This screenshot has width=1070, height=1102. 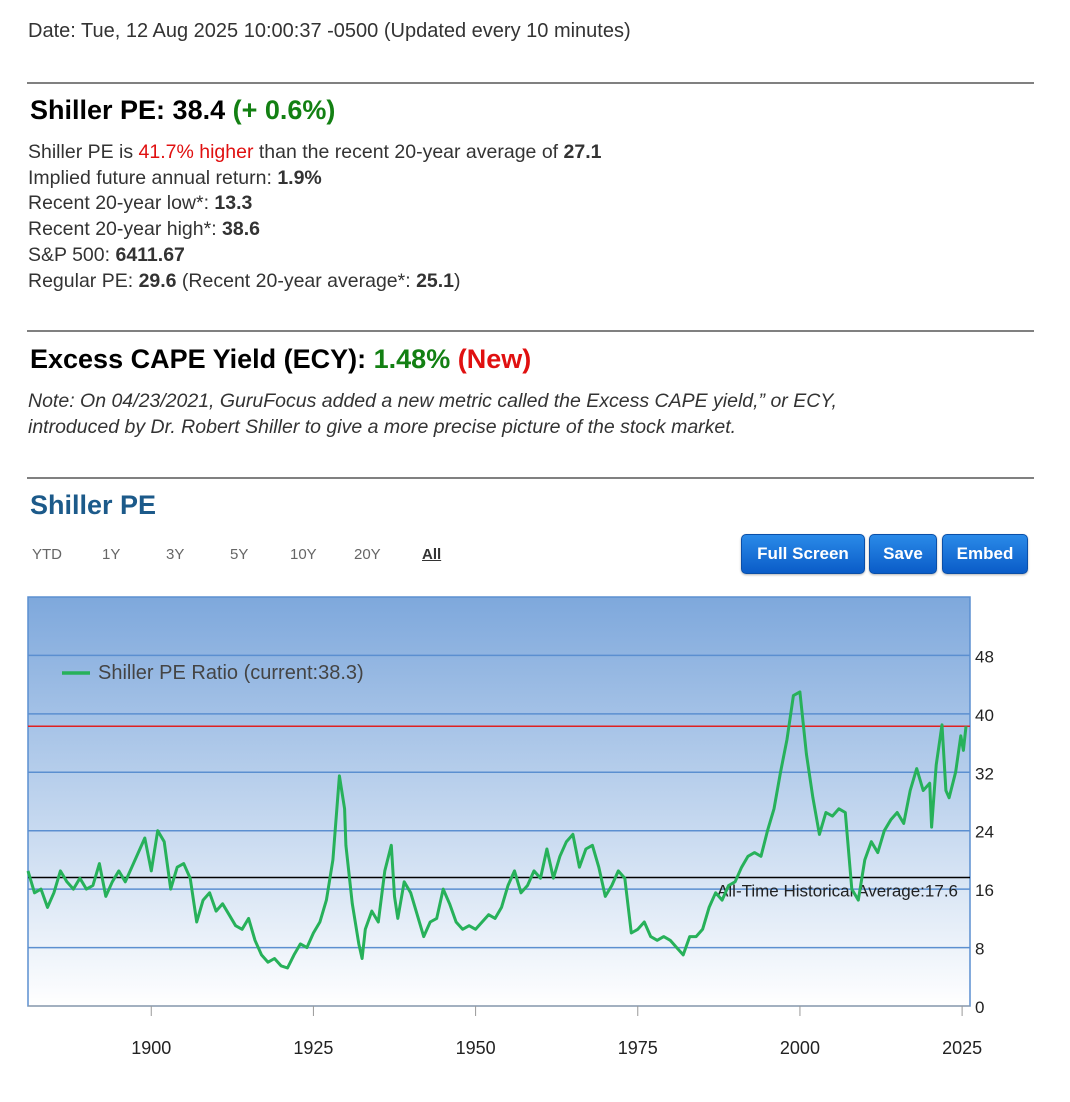 I want to click on stat-20y-low: Recent 20-year low*: 13.3, so click(x=140, y=203).